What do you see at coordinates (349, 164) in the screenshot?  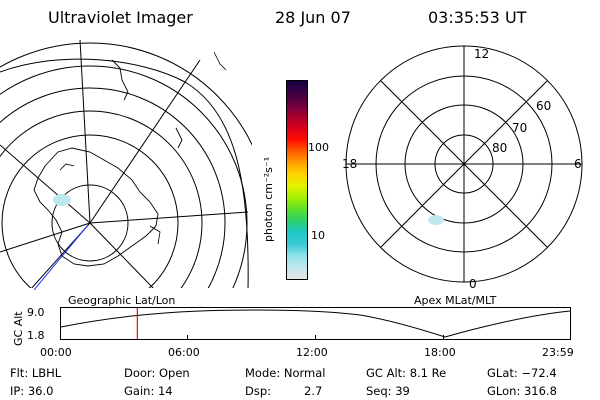 I see `mlt-label-18: 18` at bounding box center [349, 164].